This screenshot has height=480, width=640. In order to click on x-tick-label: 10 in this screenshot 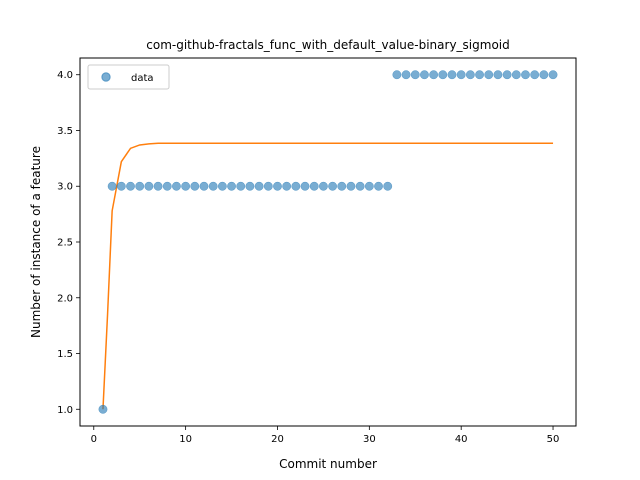, I will do `click(185, 439)`.